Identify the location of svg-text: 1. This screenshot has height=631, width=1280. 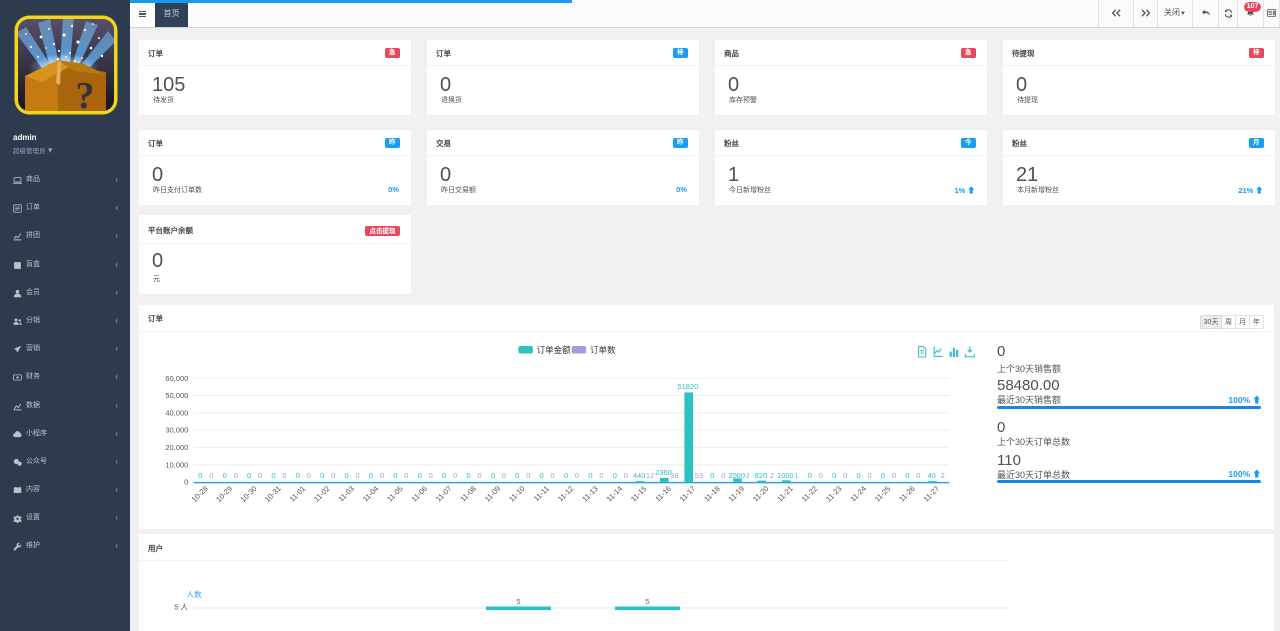
(796, 475).